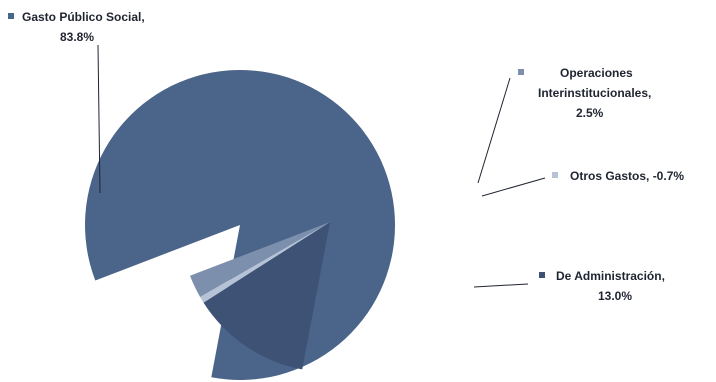 The height and width of the screenshot is (382, 716). What do you see at coordinates (260, 259) in the screenshot?
I see `slice-operaciones-interinstitucionales` at bounding box center [260, 259].